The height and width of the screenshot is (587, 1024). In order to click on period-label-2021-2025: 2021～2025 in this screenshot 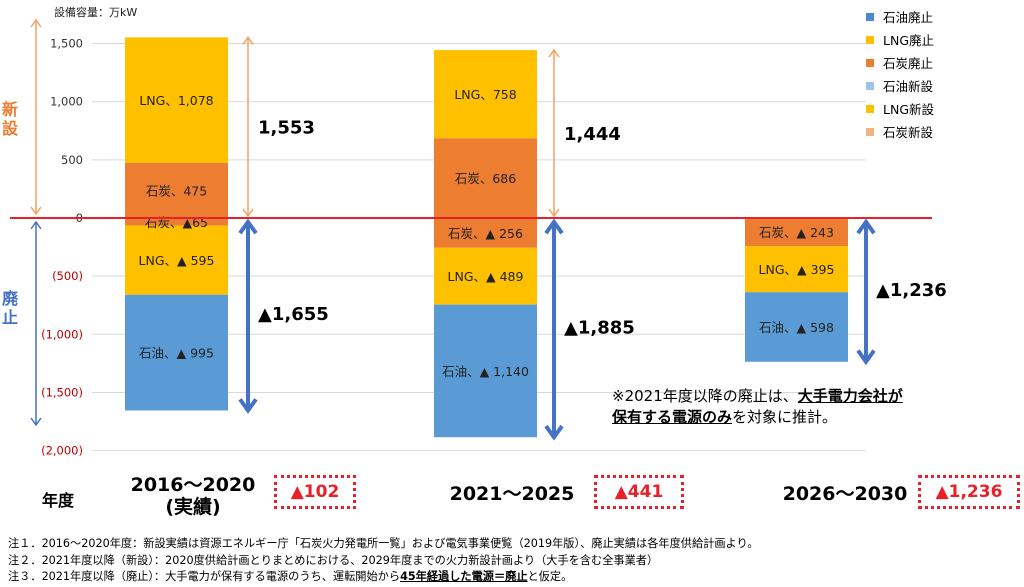, I will do `click(512, 494)`.